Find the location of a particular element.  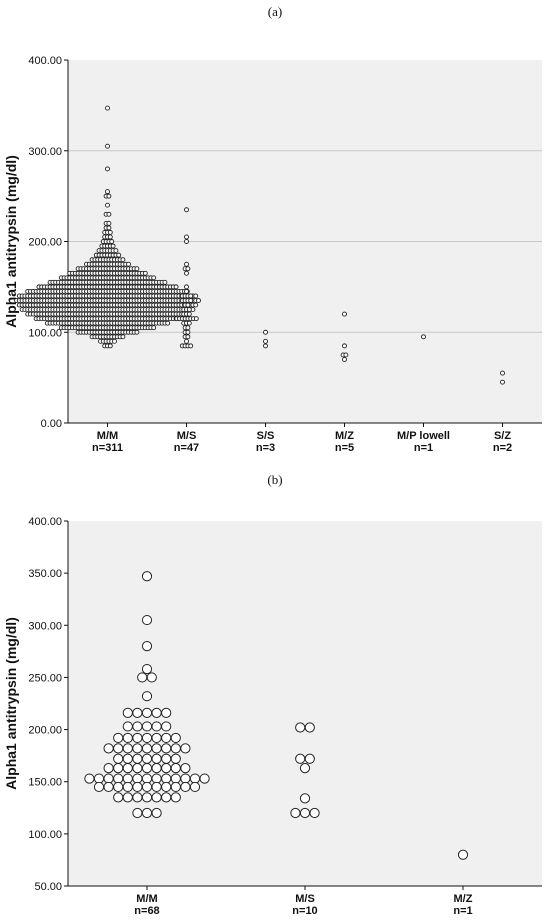

a-category-label: S/S is located at coordinates (266, 436).